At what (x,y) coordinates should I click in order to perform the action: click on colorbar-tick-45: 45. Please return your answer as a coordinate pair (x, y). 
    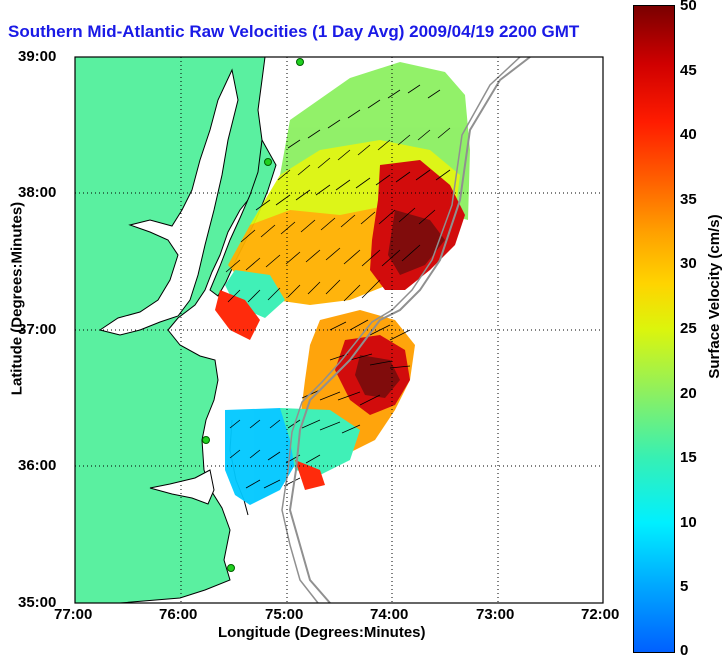
    Looking at the image, I should click on (688, 70).